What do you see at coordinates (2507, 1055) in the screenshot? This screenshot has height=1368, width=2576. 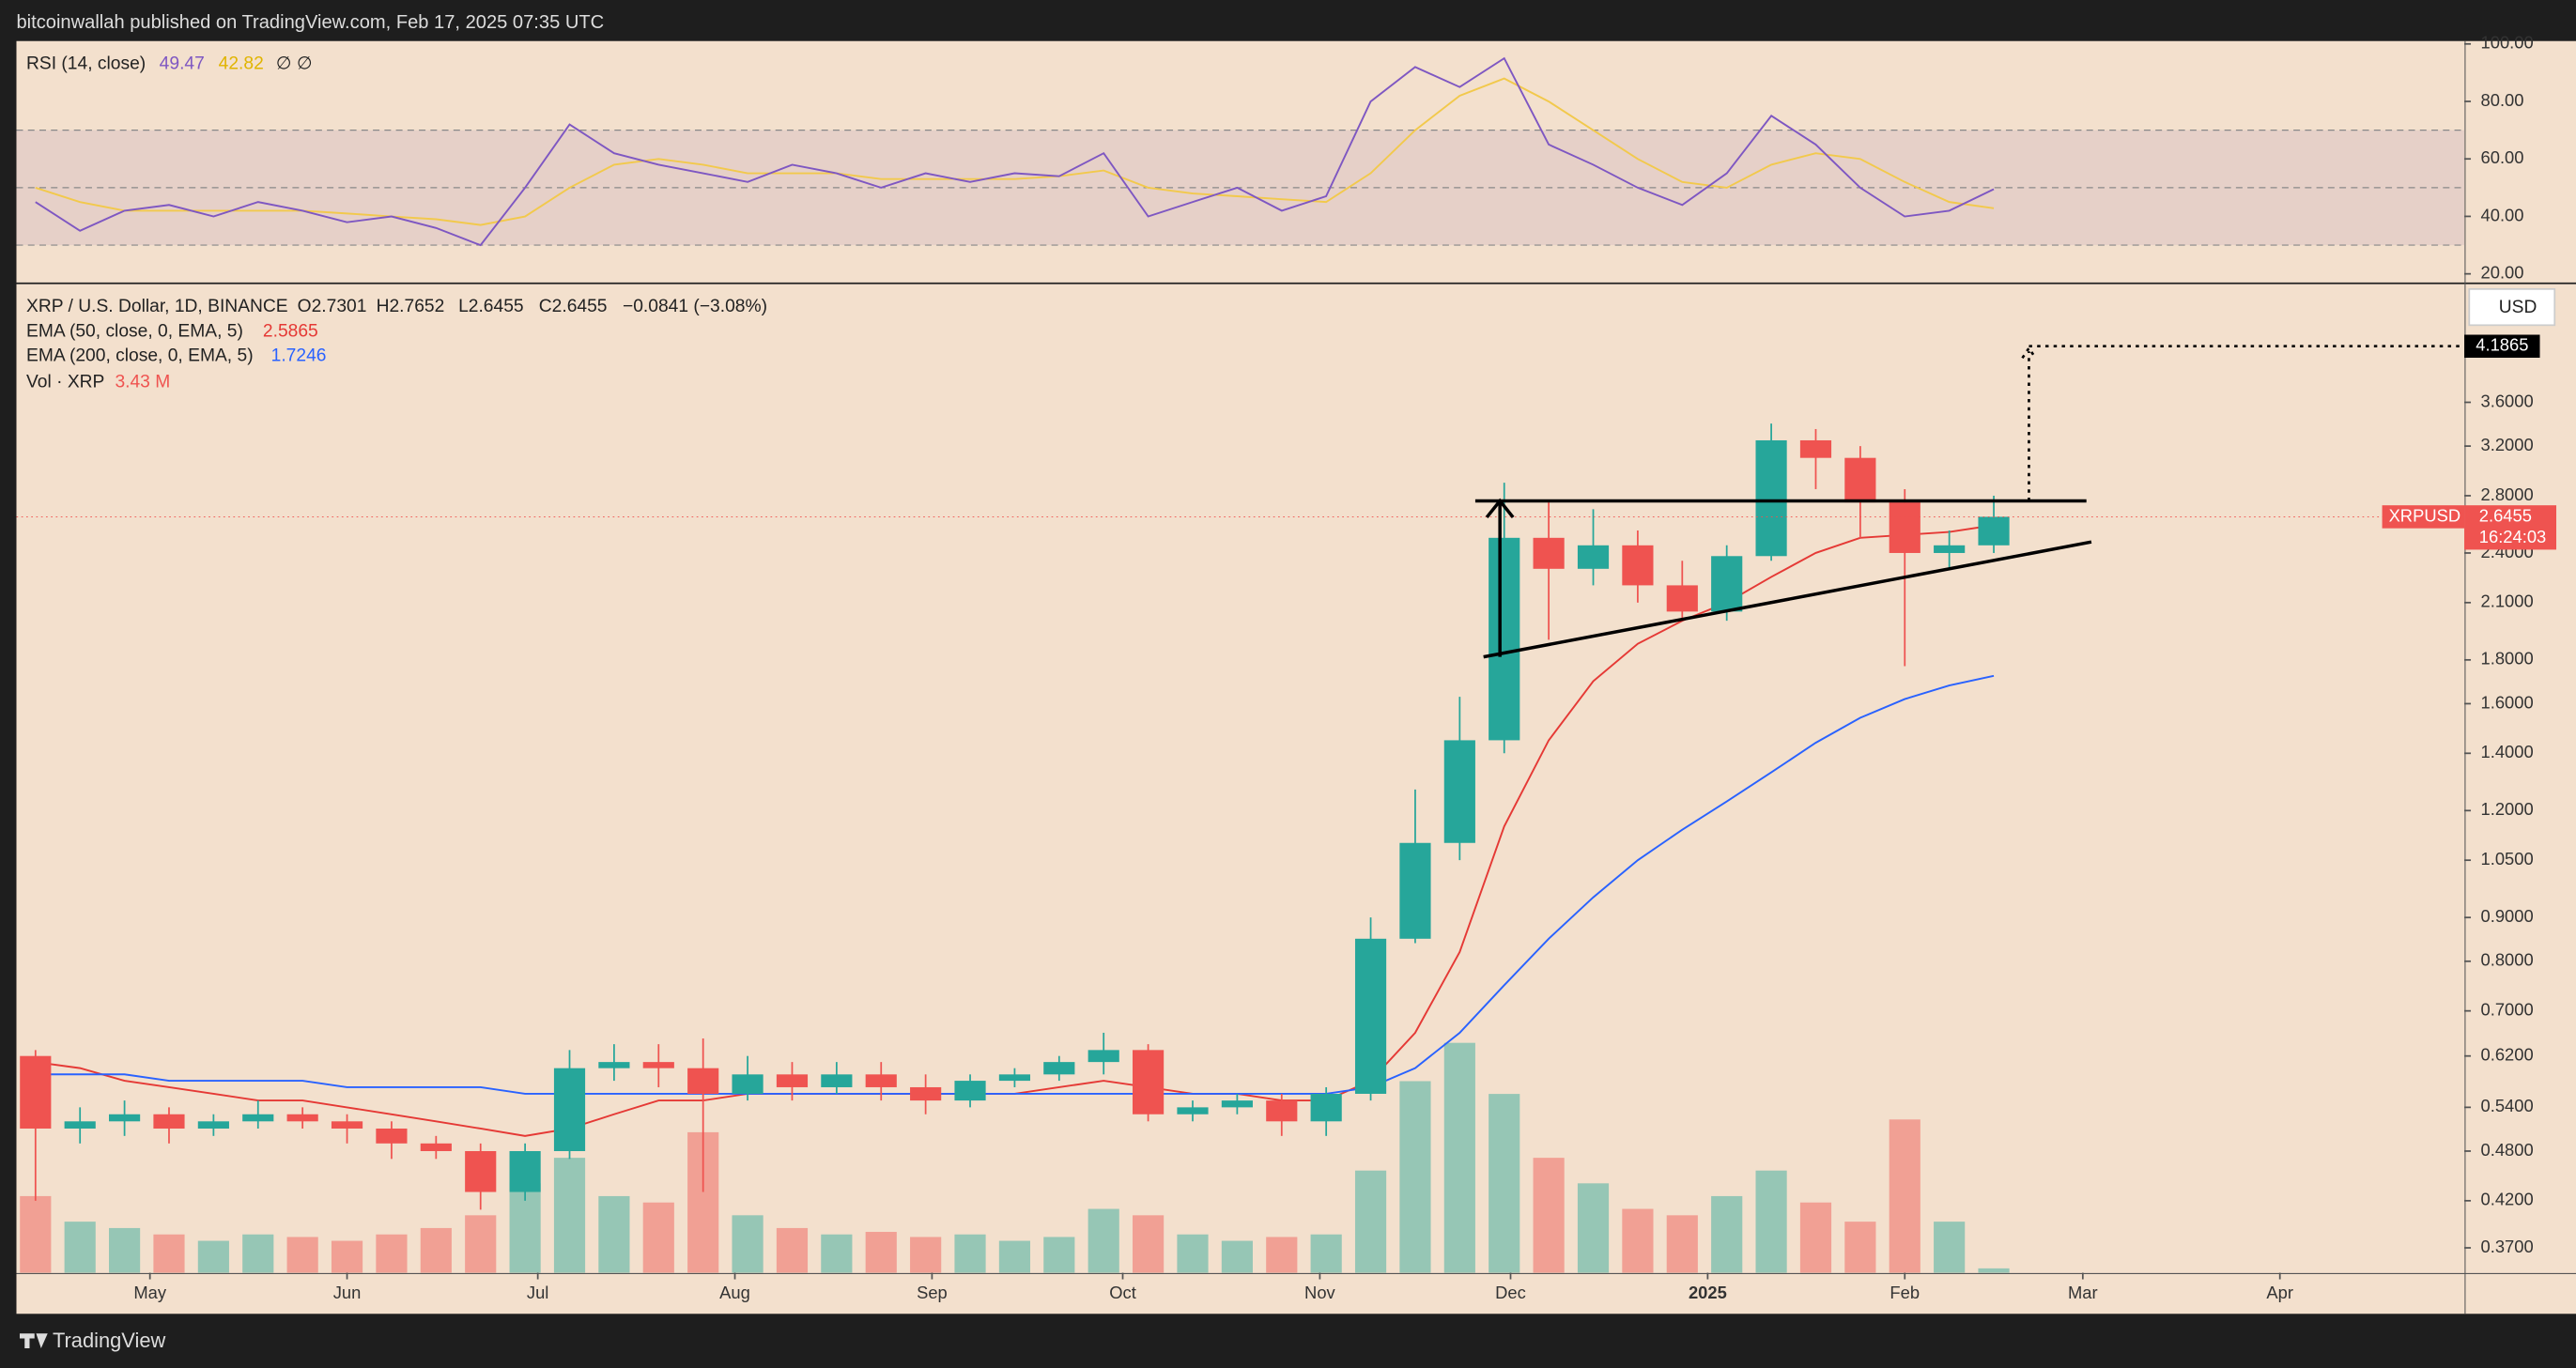 I see `y-tick-label: 0.6200` at bounding box center [2507, 1055].